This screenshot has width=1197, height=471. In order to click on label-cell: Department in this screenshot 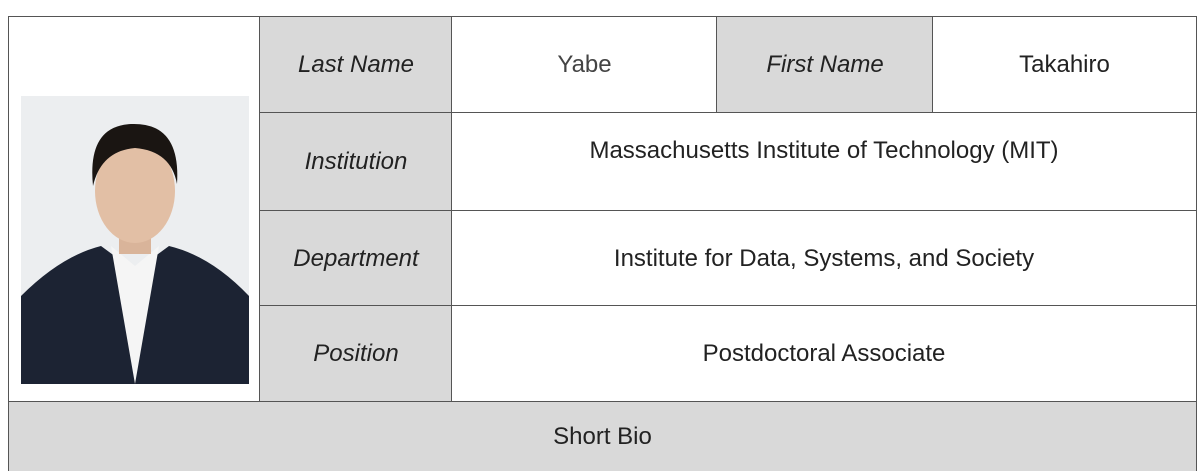, I will do `click(355, 258)`.